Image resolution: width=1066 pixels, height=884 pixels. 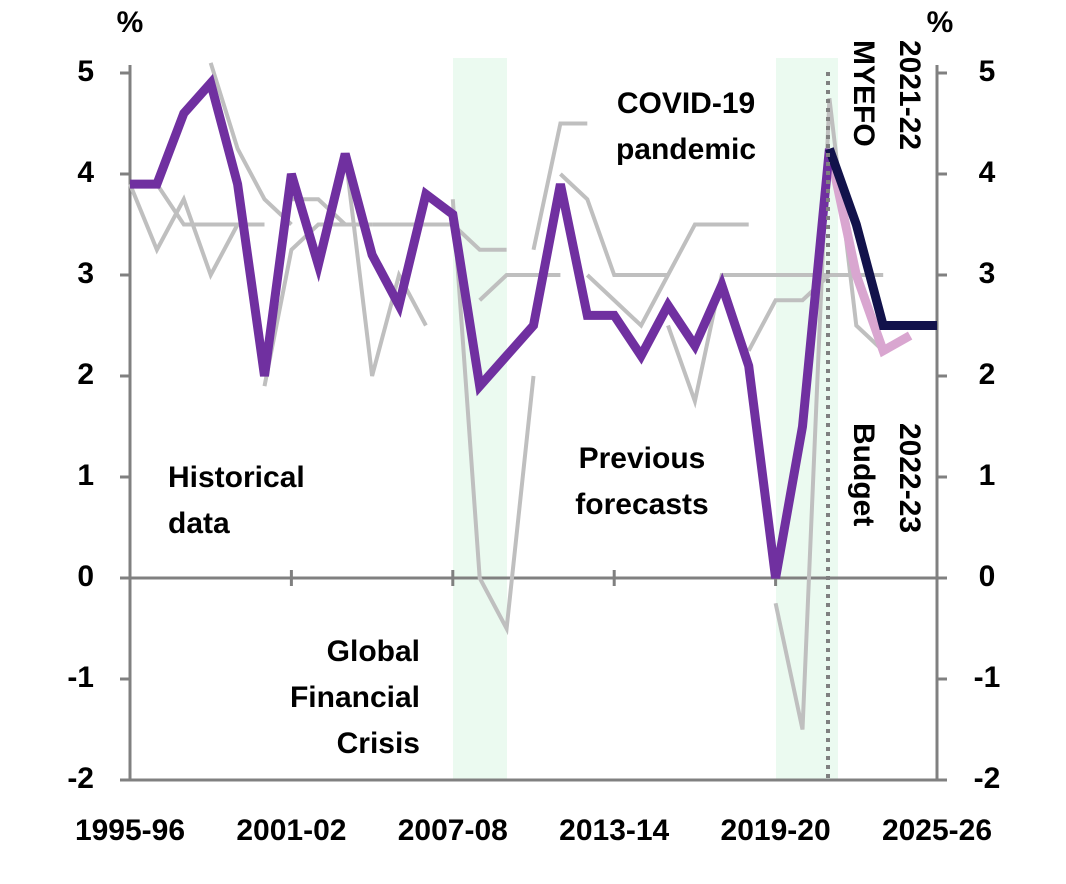 What do you see at coordinates (85, 71) in the screenshot?
I see `y-tick-label: 5` at bounding box center [85, 71].